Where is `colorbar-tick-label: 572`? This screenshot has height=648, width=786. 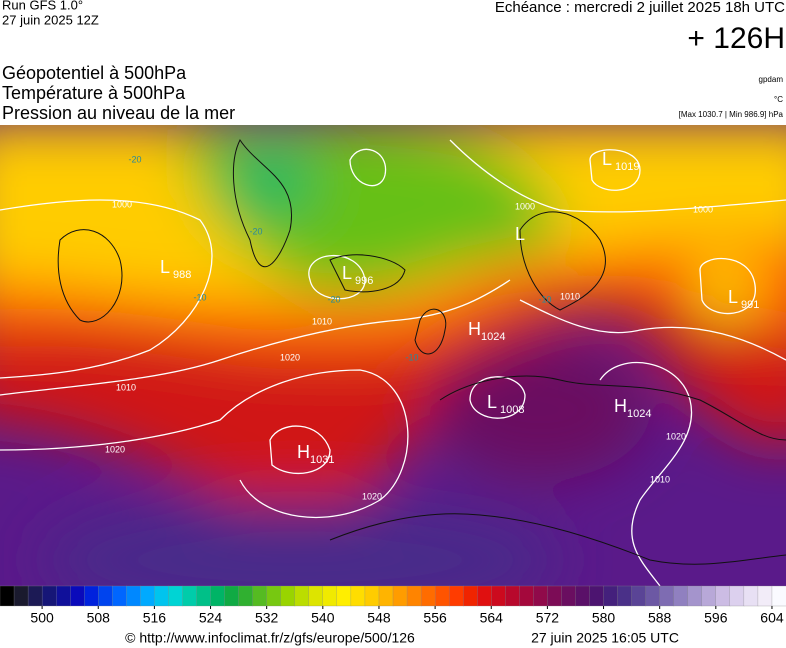
colorbar-tick-label: 572 is located at coordinates (548, 618).